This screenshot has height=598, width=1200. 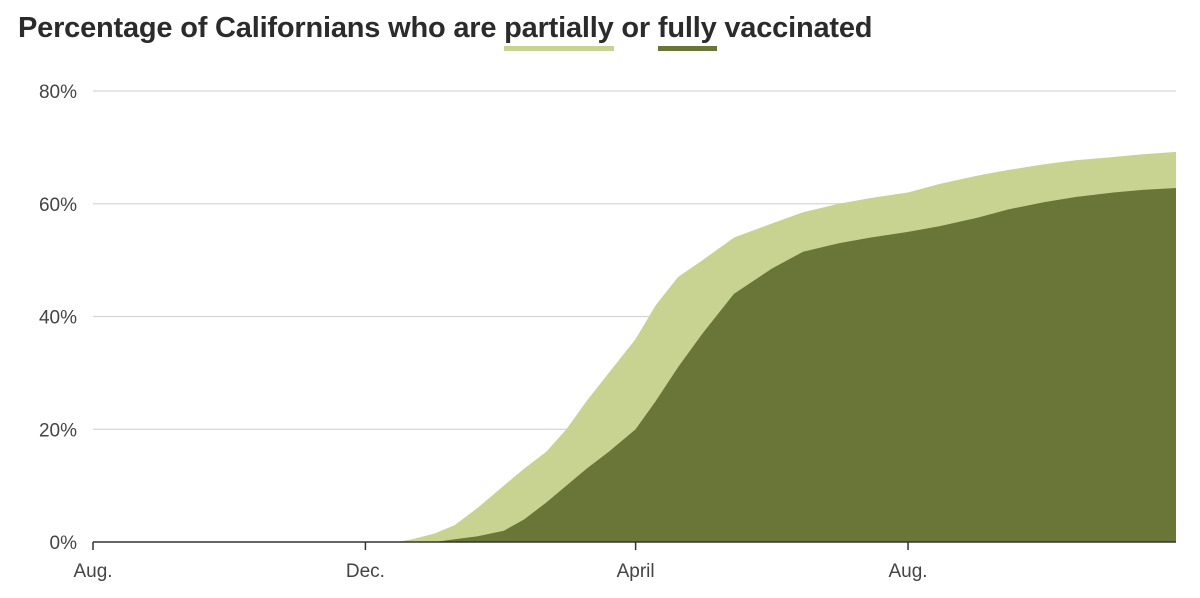 I want to click on x-tick-label-0: Aug., so click(x=92, y=571).